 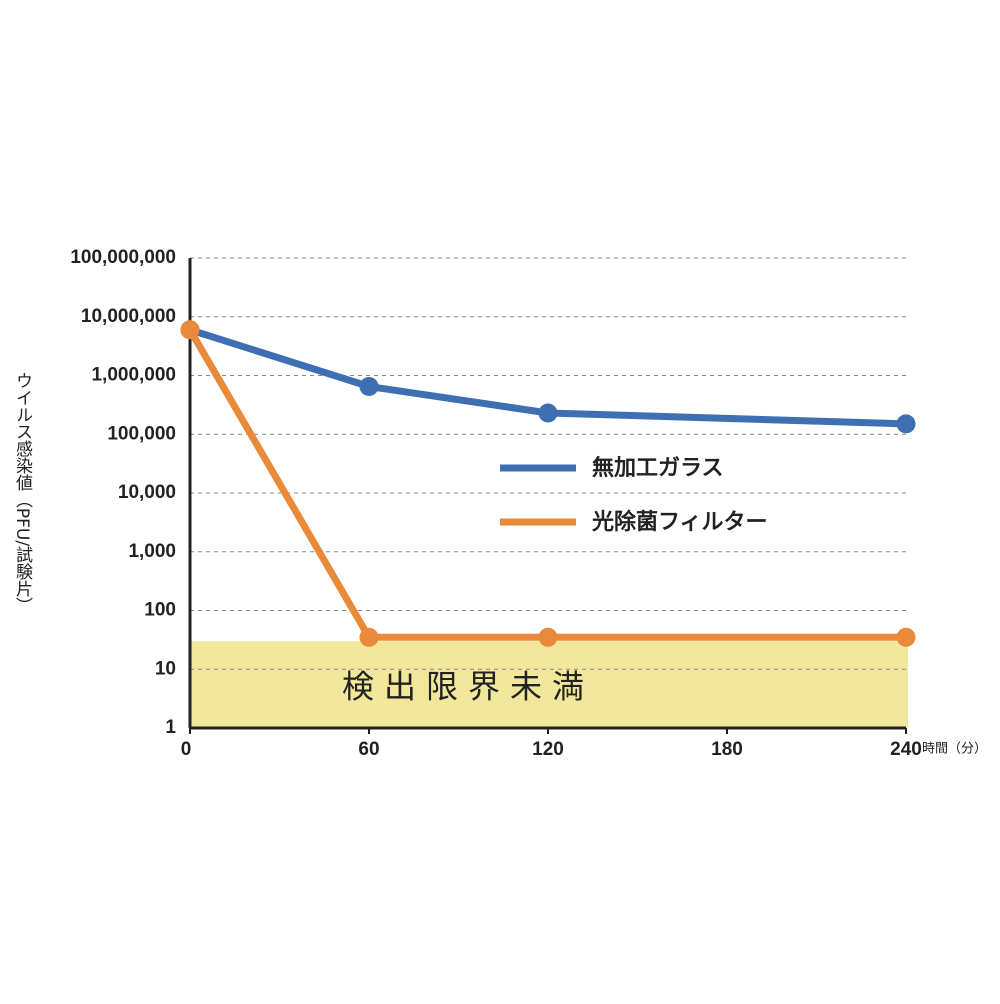 I want to click on legend-label: 無加工ガラス, so click(x=658, y=468).